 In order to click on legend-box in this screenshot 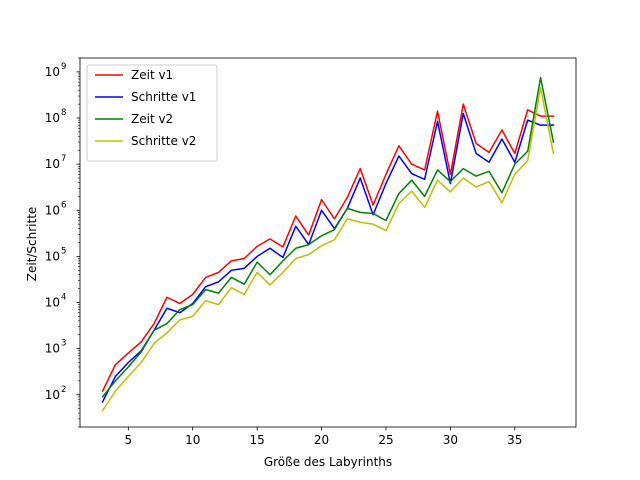, I will do `click(152, 113)`.